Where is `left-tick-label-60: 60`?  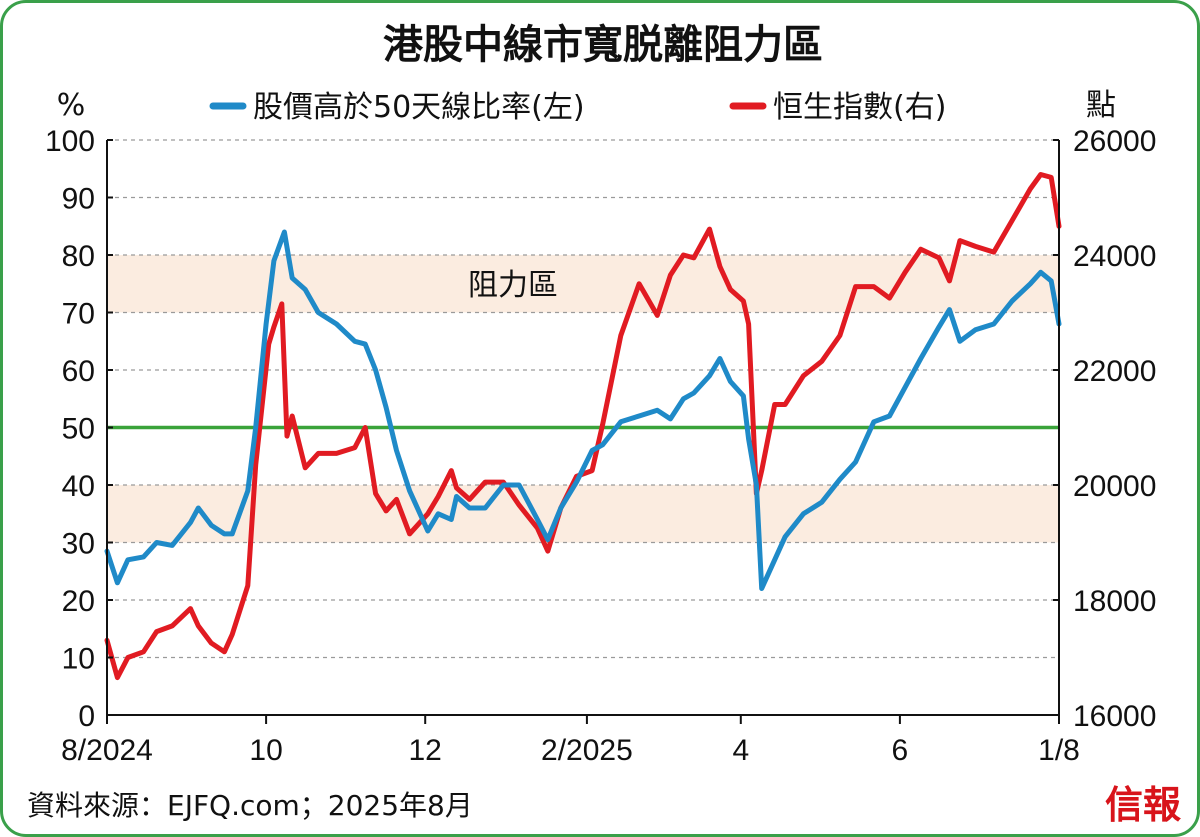 left-tick-label-60: 60 is located at coordinates (78, 371).